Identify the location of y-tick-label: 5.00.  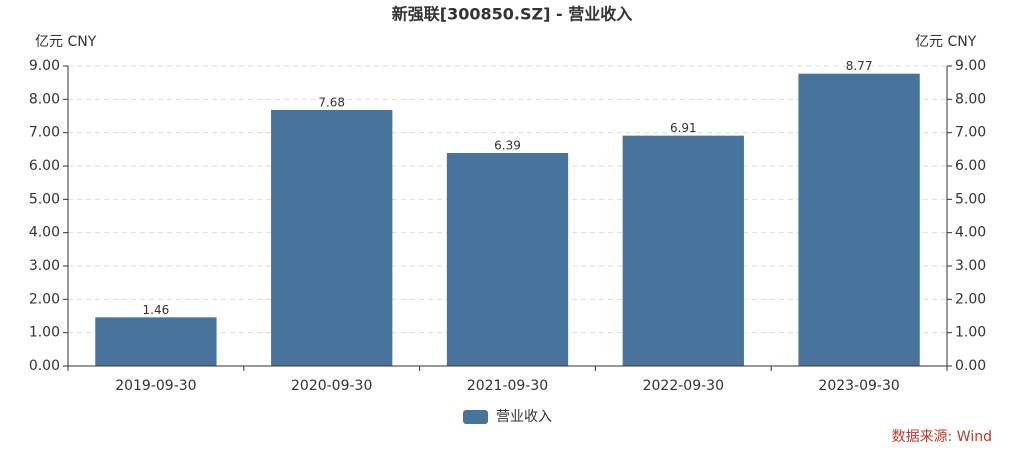
(44, 199).